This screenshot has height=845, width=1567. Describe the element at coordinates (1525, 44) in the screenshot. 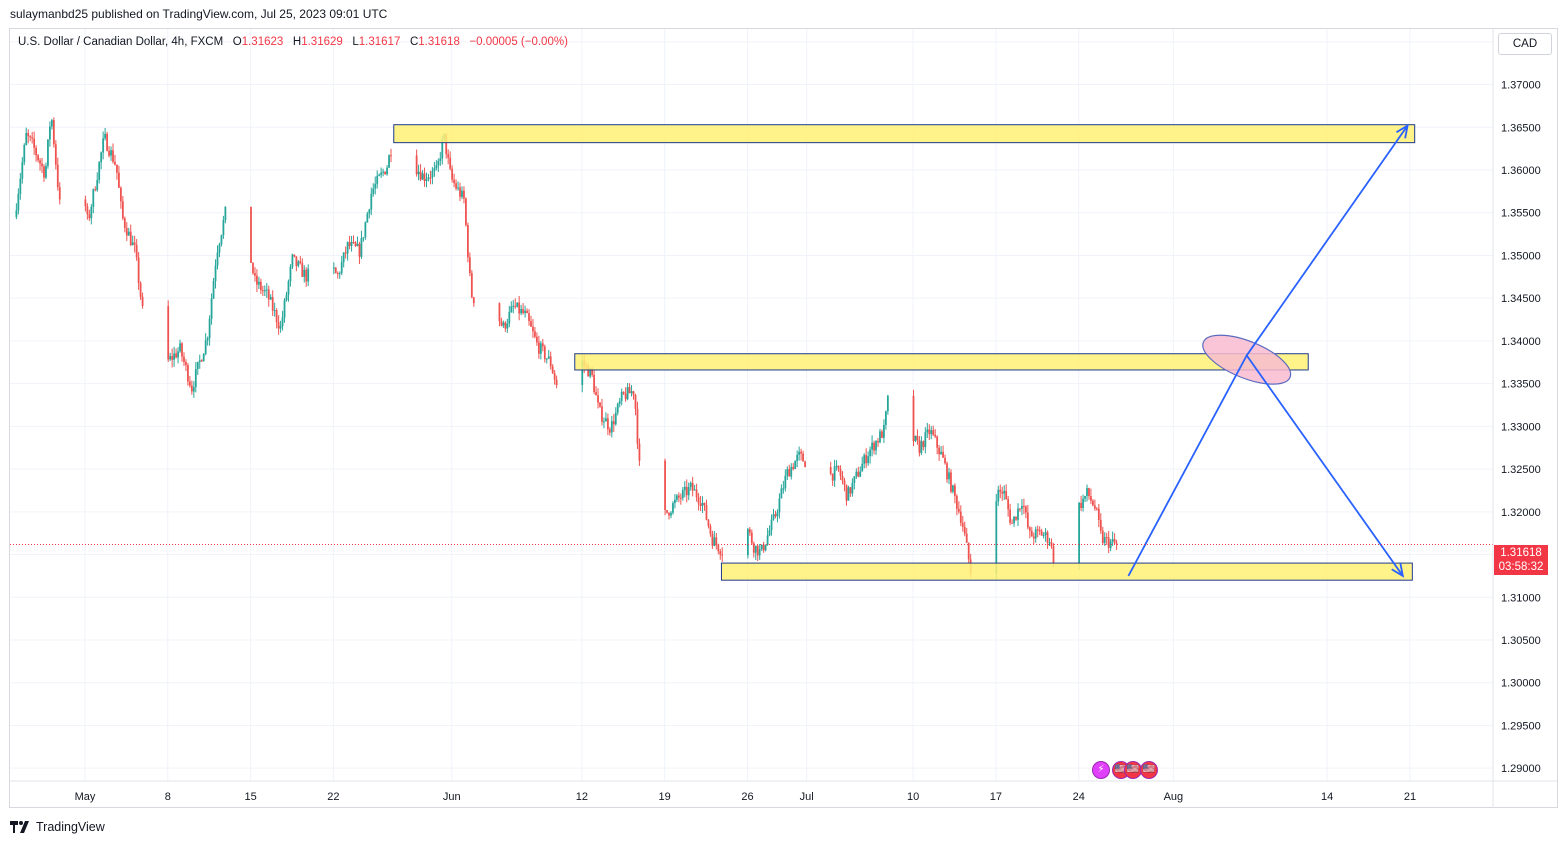

I see `currency-button: CAD` at that location.